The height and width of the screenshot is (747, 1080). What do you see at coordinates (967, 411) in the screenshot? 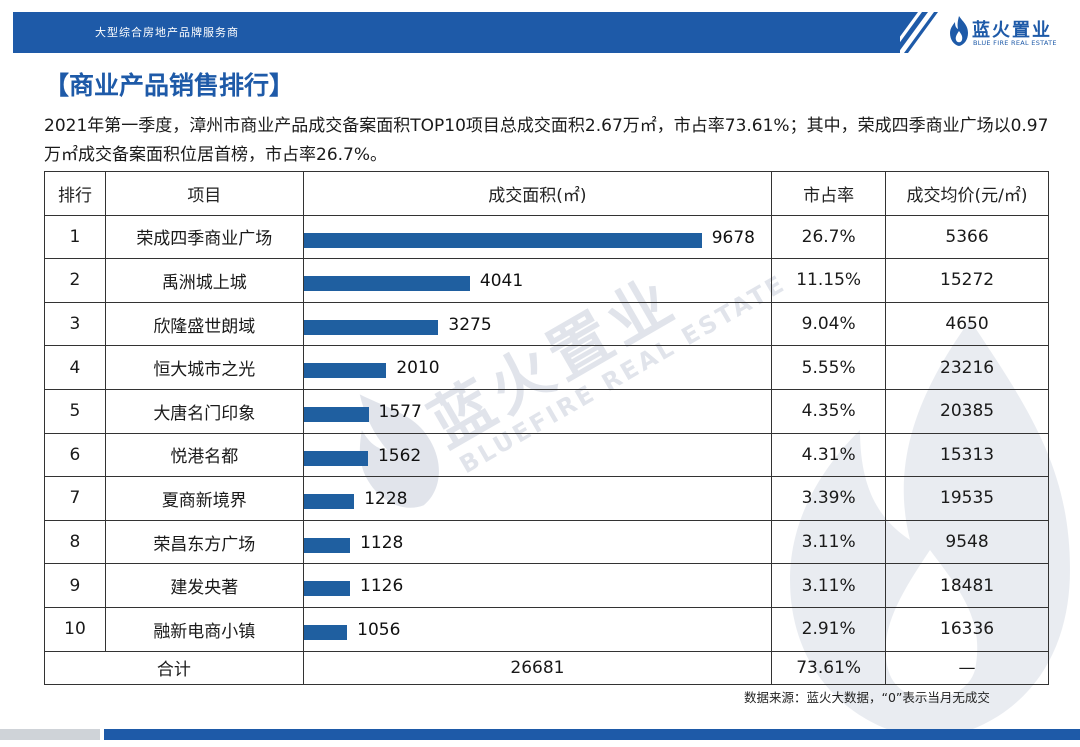
I see `price-cell: 20385` at bounding box center [967, 411].